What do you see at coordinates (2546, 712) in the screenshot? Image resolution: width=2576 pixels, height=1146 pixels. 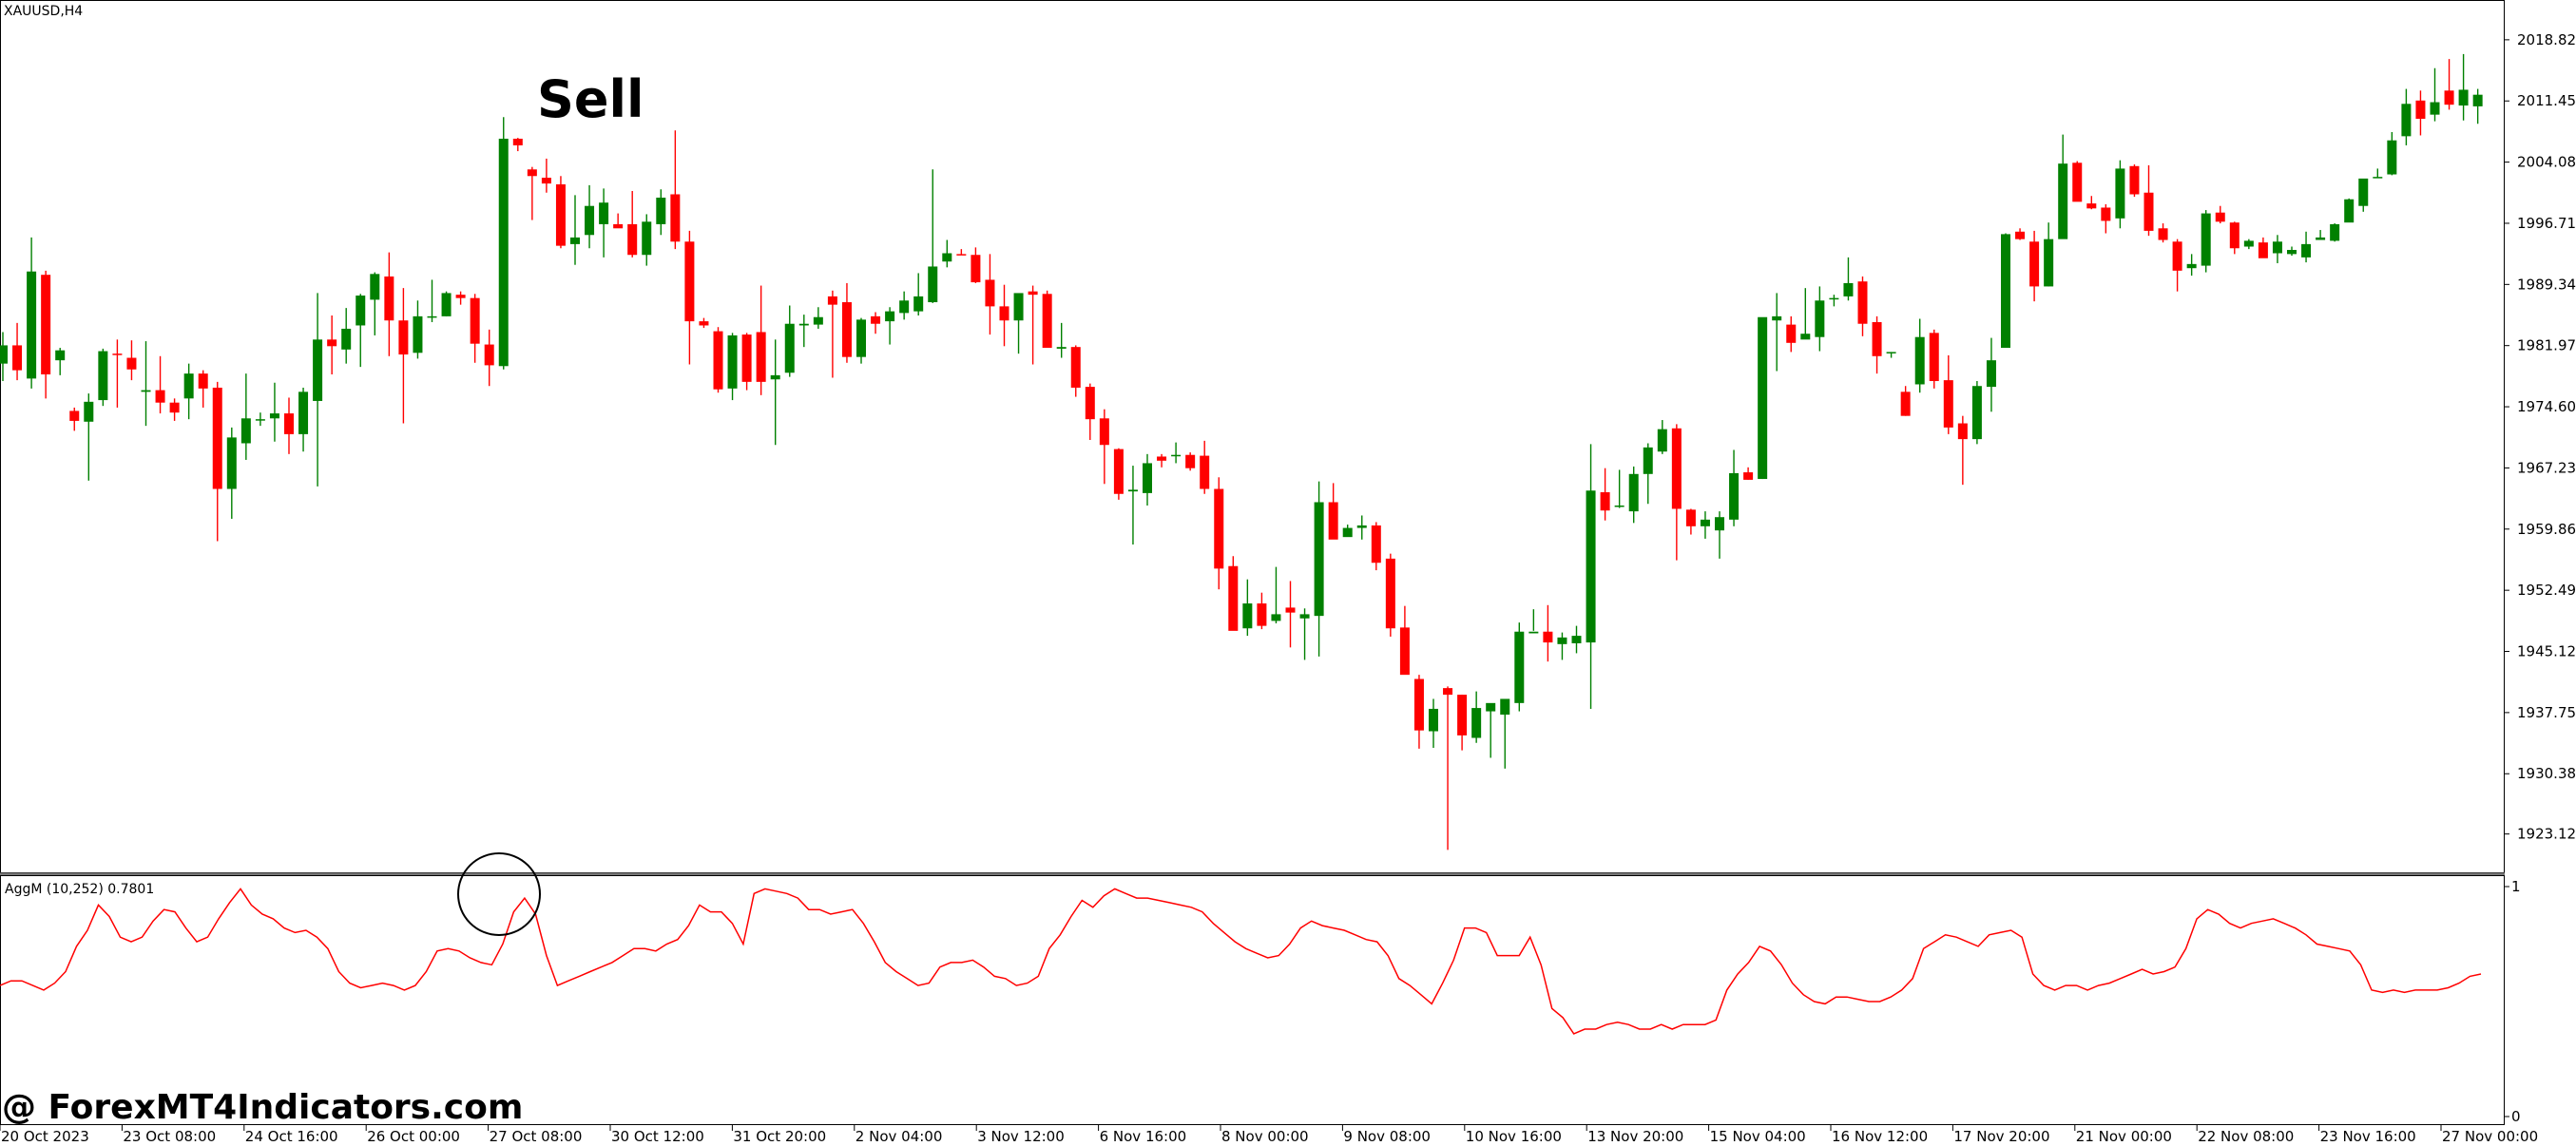 I see `price-tick-label: 1937.750` at bounding box center [2546, 712].